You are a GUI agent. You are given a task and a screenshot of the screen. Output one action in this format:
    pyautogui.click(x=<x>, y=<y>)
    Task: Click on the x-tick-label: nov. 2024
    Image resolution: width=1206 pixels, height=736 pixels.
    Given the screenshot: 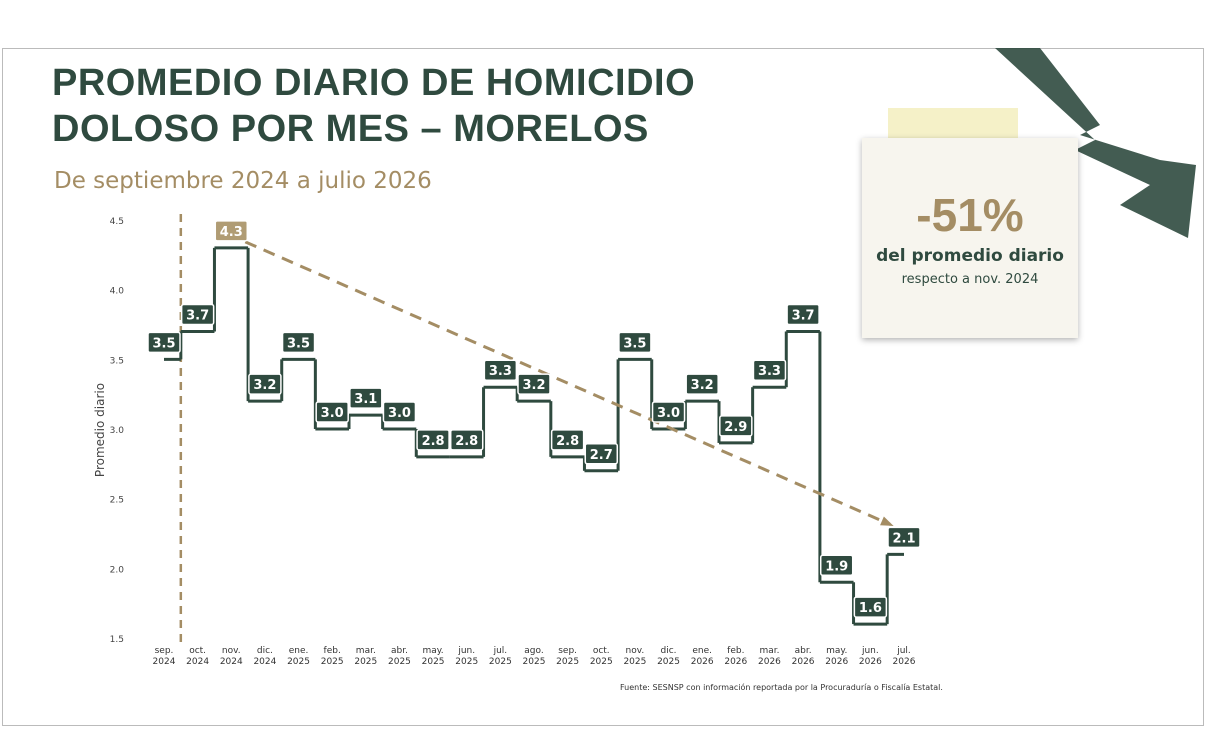 What is the action you would take?
    pyautogui.click(x=231, y=656)
    